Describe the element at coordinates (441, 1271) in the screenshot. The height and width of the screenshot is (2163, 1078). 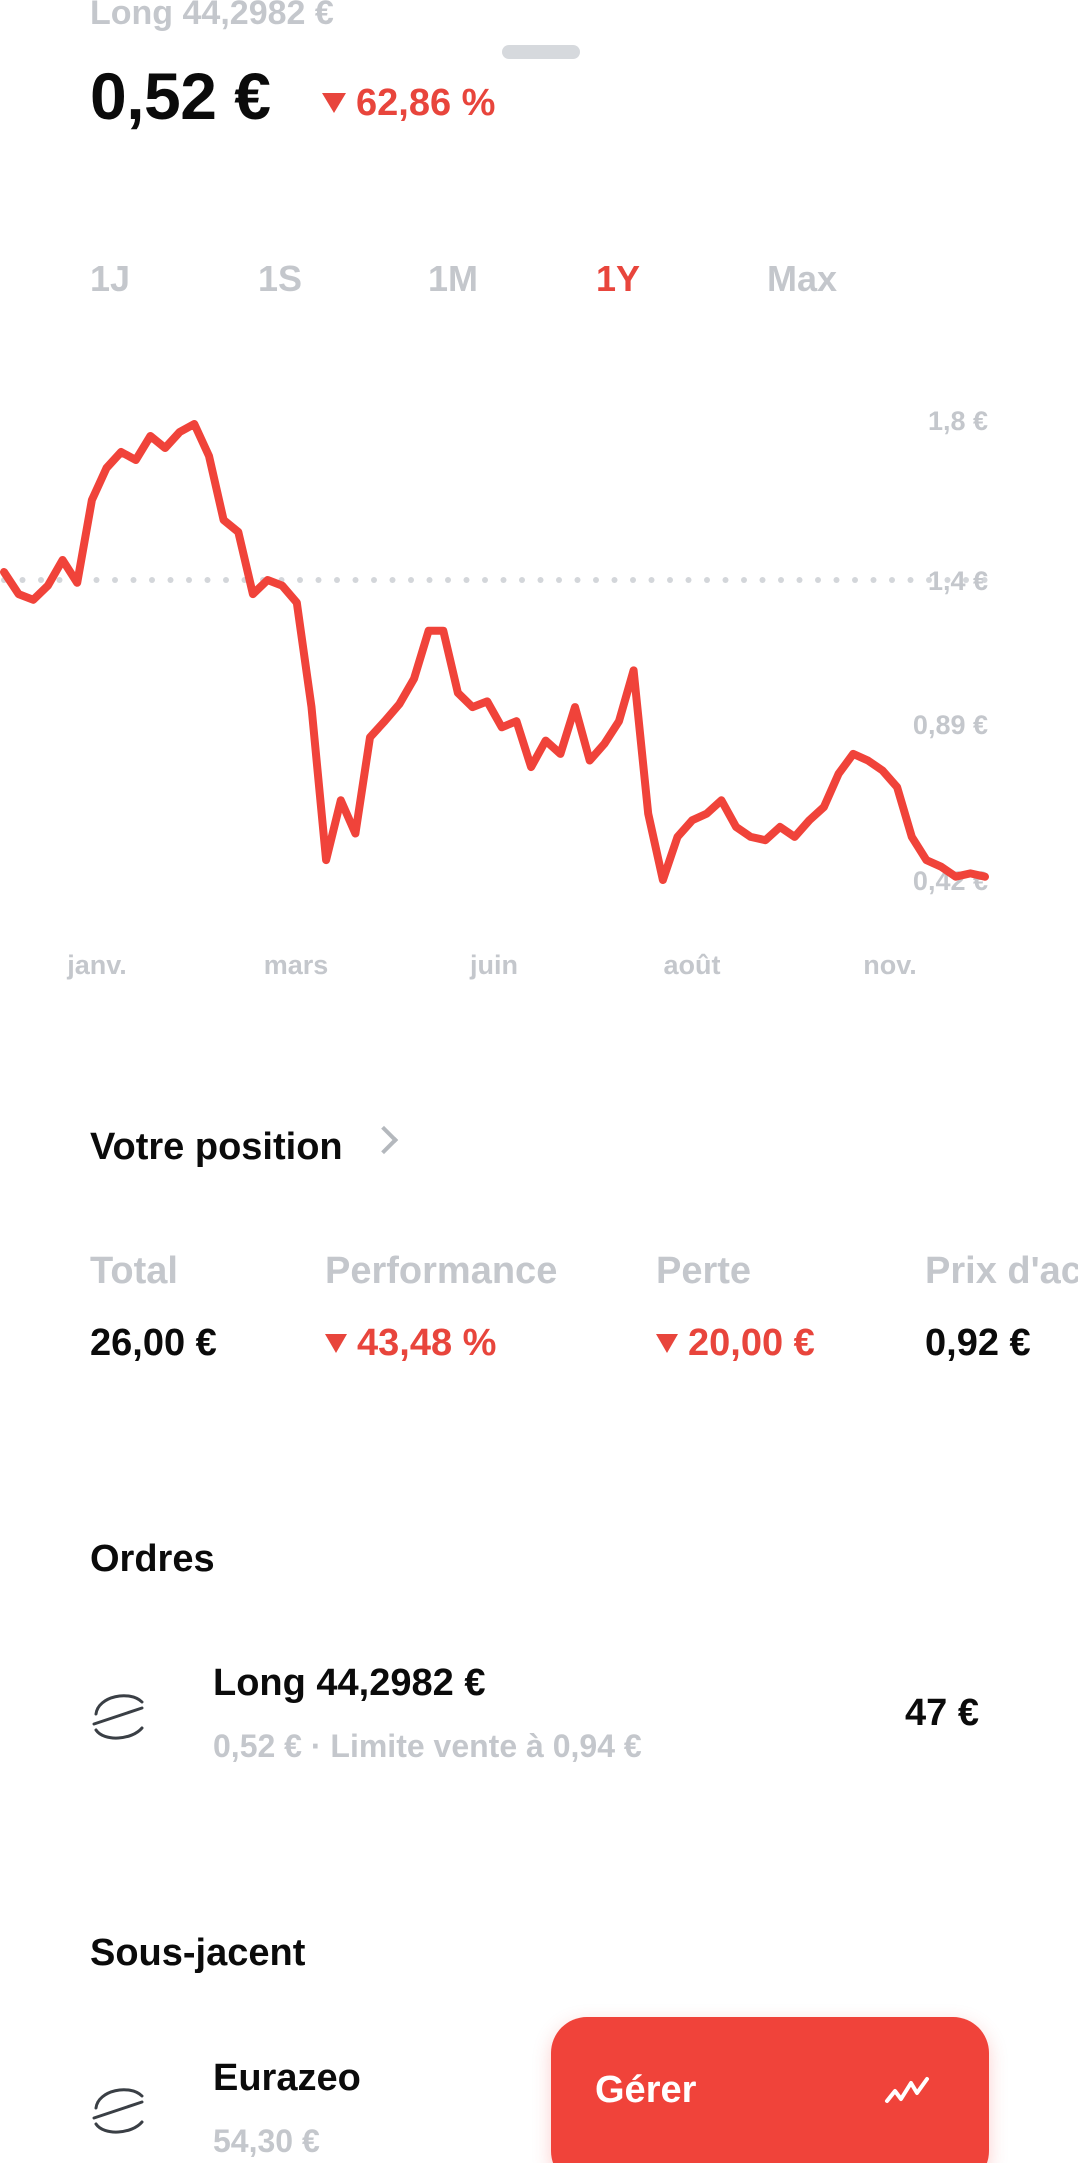
I see `stat-label-performance: Performance` at that location.